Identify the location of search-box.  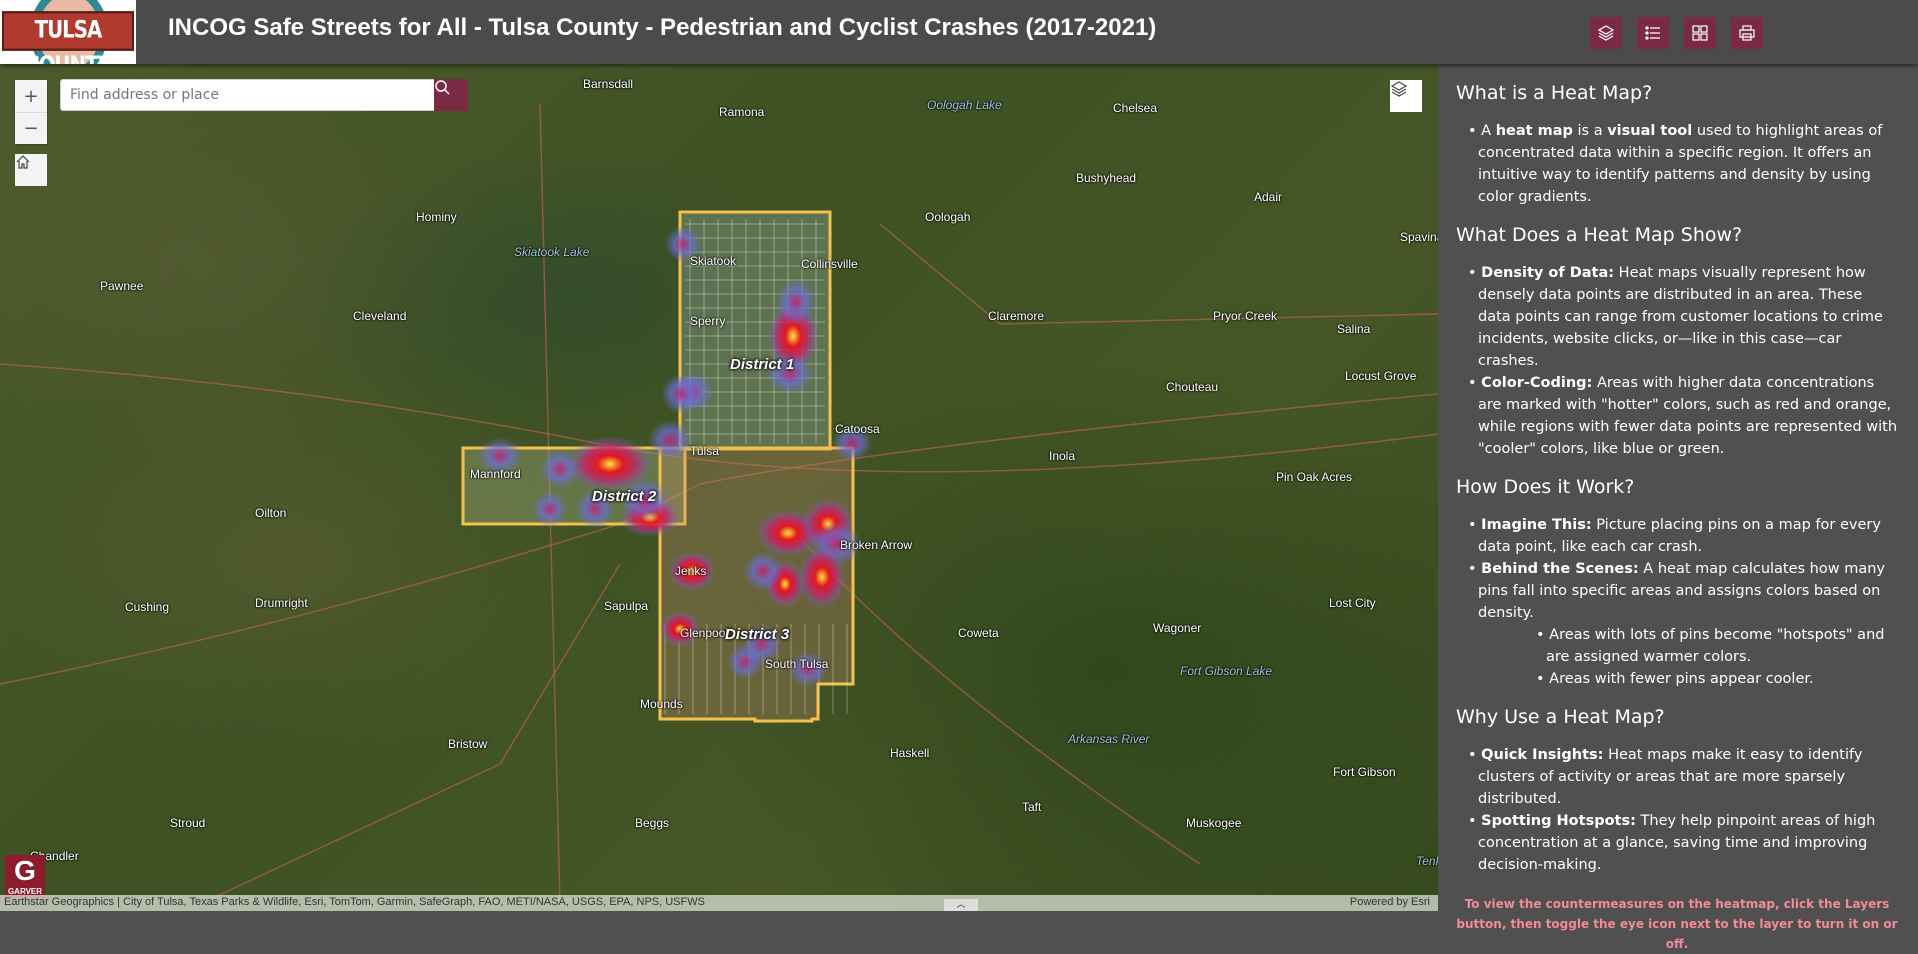
(247, 95).